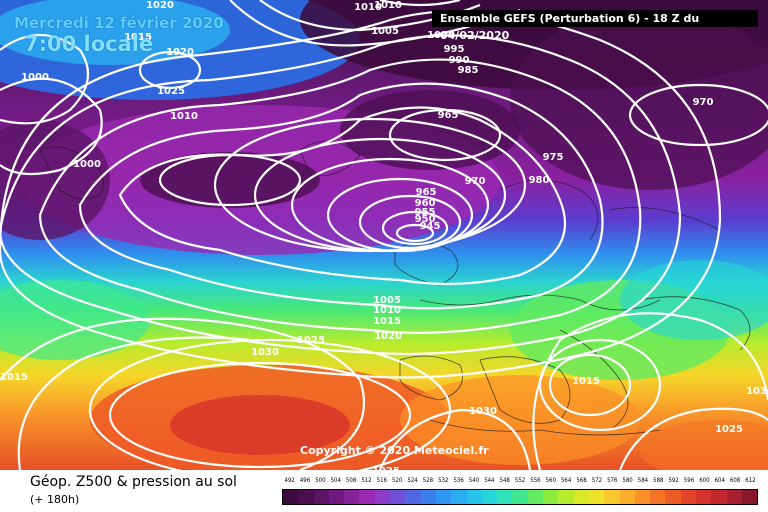 The height and width of the screenshot is (512, 768). Describe the element at coordinates (474, 480) in the screenshot. I see `scale-value: 540` at that location.